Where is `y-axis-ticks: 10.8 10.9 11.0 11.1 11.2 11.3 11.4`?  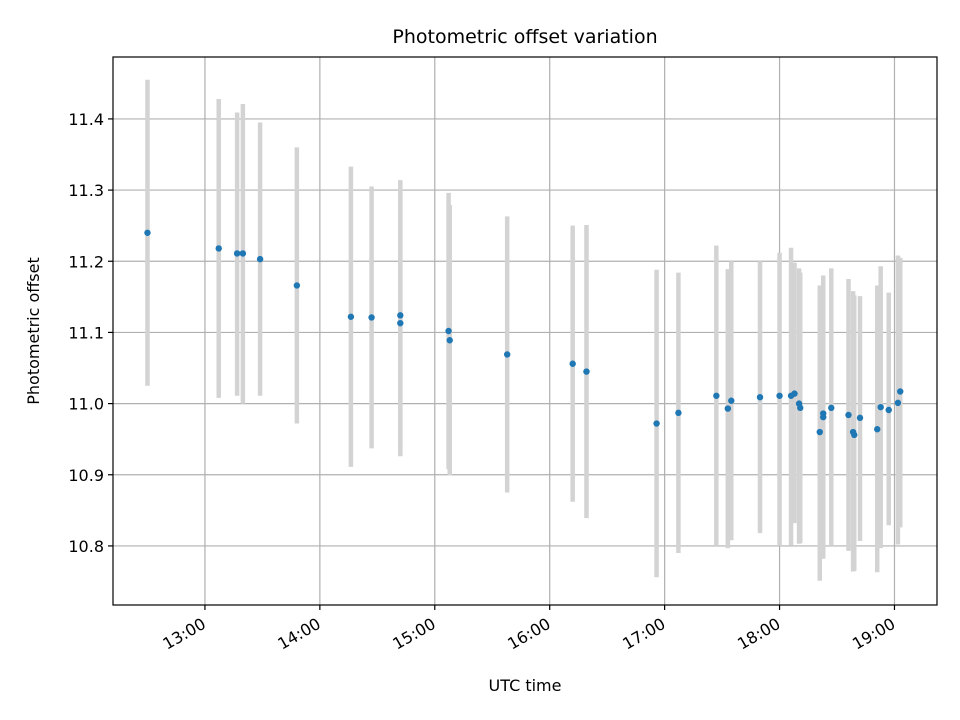 y-axis-ticks: 10.8 10.9 11.0 11.1 11.2 11.3 11.4 is located at coordinates (90, 333).